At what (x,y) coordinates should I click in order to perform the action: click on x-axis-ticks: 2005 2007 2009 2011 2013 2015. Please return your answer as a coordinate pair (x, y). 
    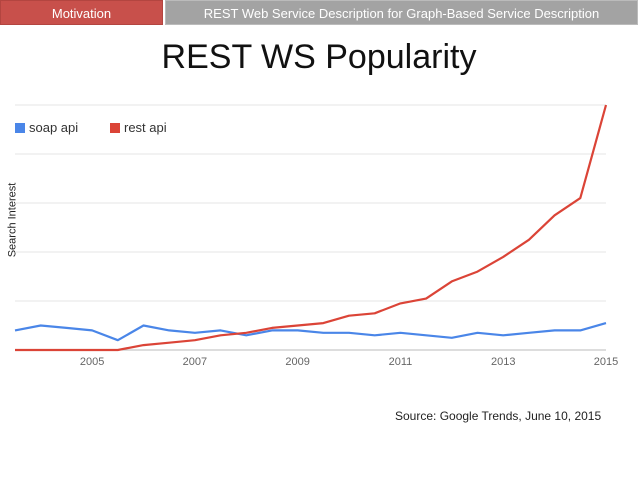
    Looking at the image, I should click on (349, 362).